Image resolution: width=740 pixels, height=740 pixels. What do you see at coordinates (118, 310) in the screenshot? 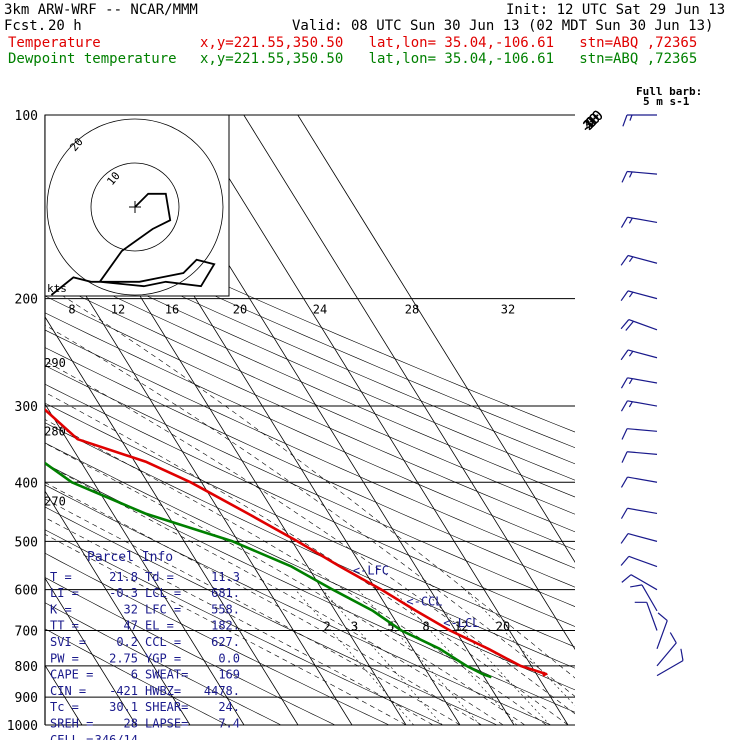
I see `moist-adiabat-label: 12` at bounding box center [118, 310].